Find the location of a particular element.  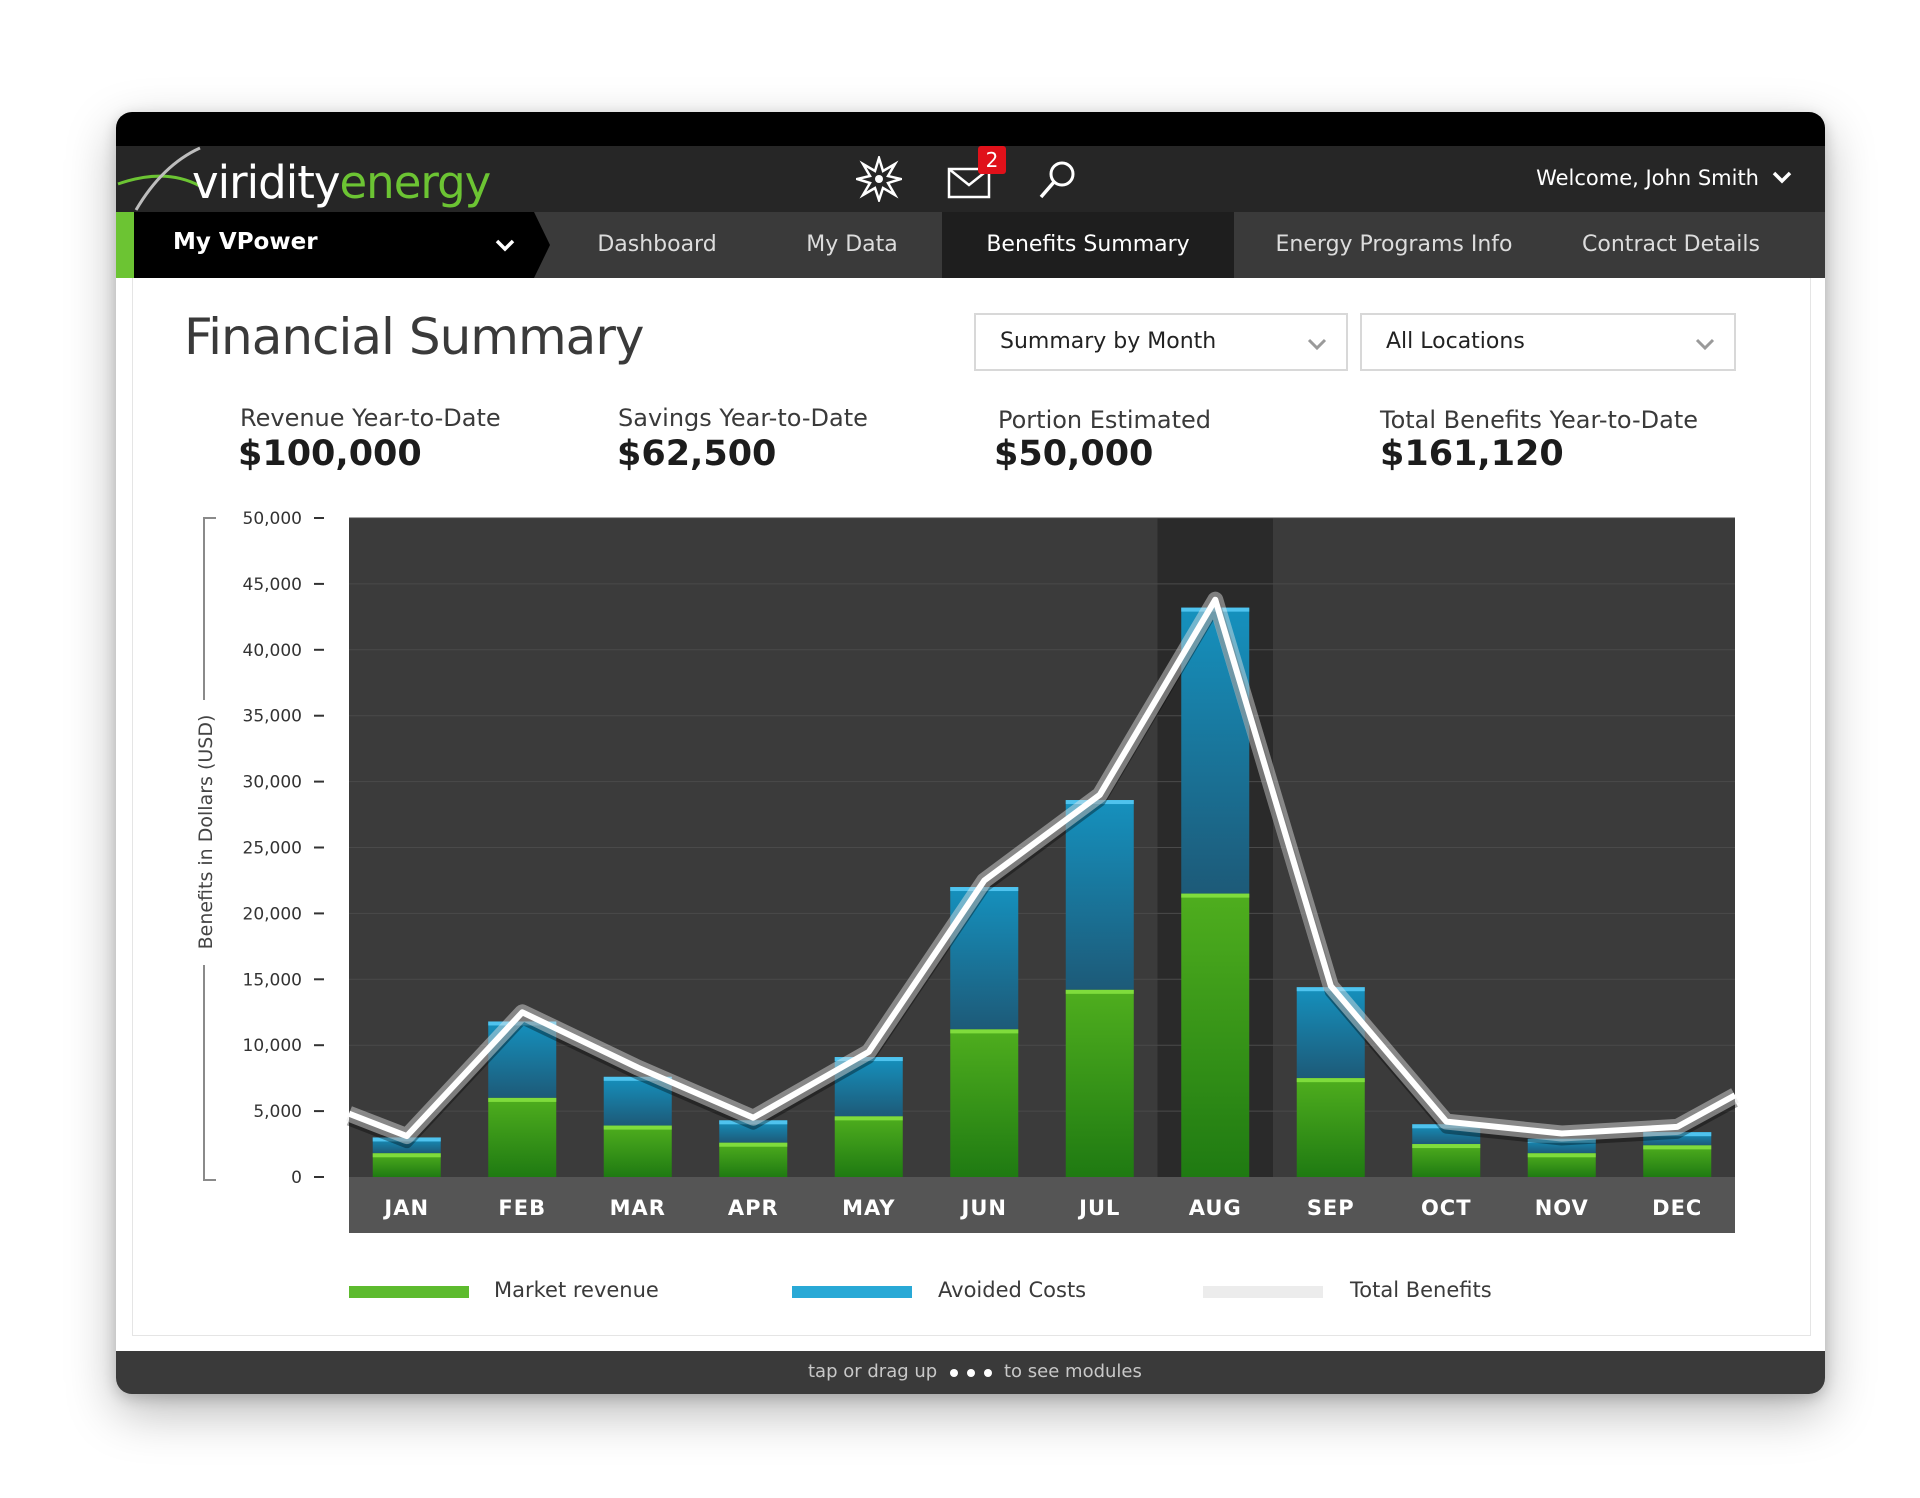

legend-total-benefits: Total Benefits is located at coordinates (1421, 1290).